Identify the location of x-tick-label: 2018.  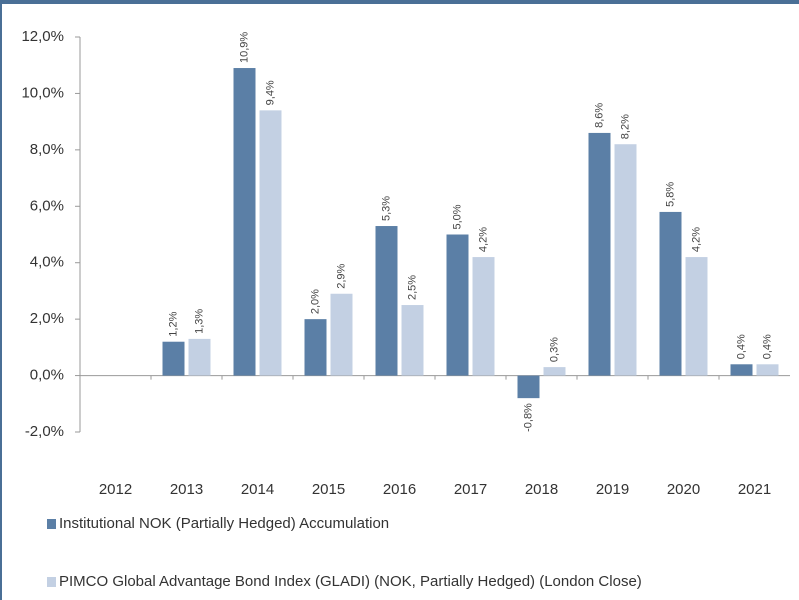
(541, 489).